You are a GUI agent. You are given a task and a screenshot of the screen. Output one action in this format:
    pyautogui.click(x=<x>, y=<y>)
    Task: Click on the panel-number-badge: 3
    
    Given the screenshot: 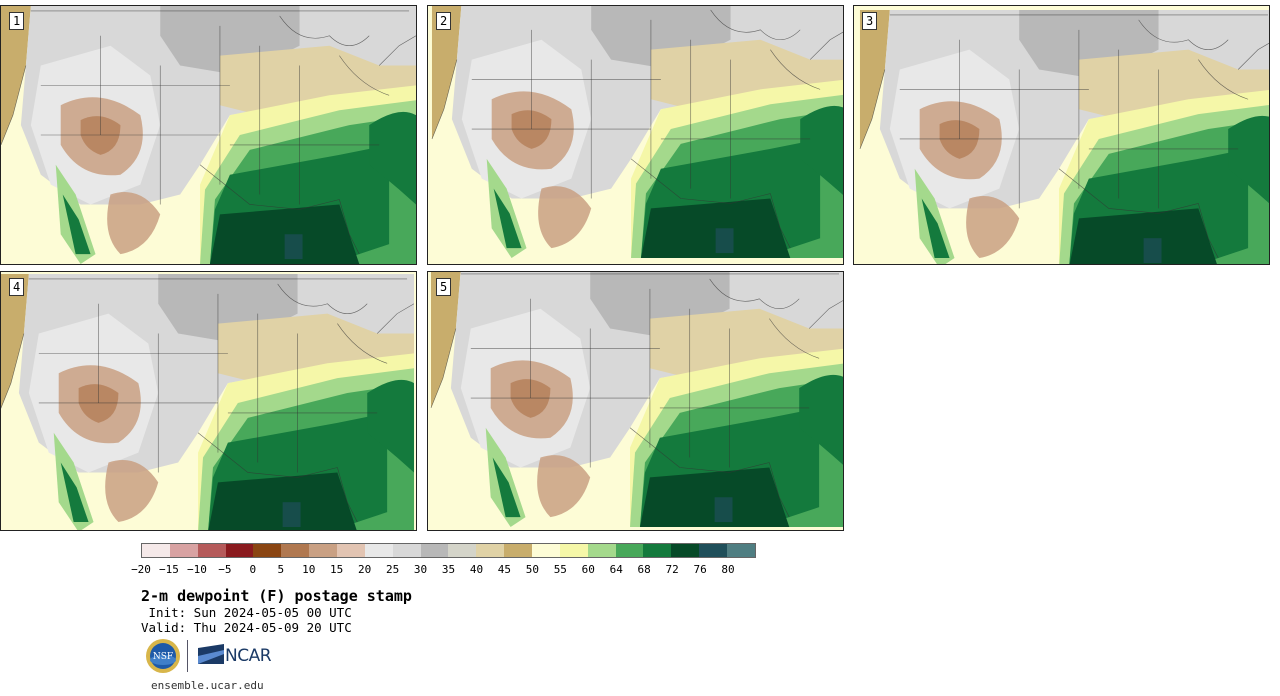 What is the action you would take?
    pyautogui.click(x=870, y=21)
    